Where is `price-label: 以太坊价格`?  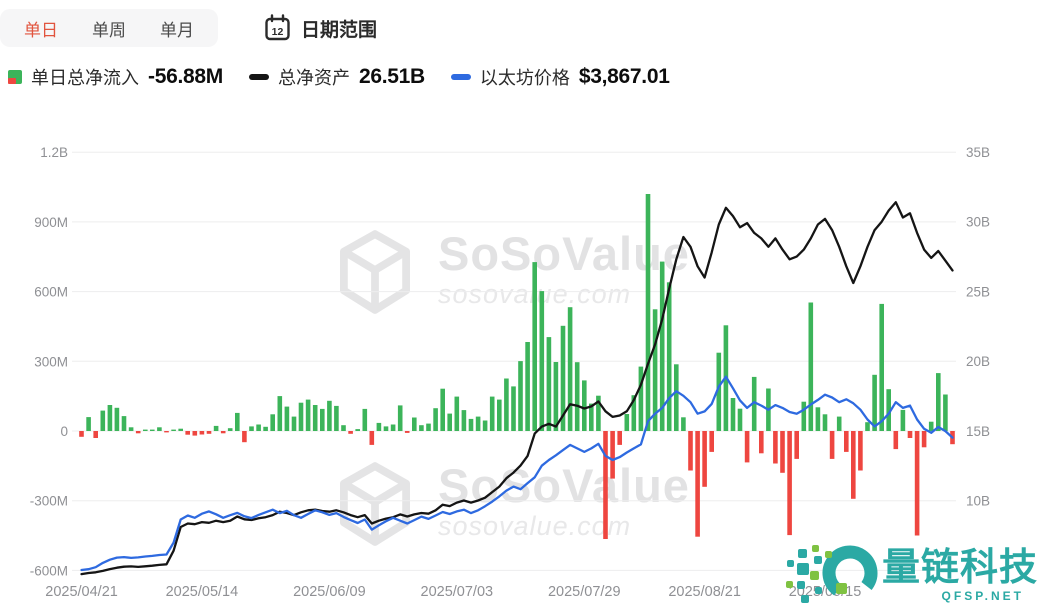
price-label: 以太坊价格 is located at coordinates (524, 78).